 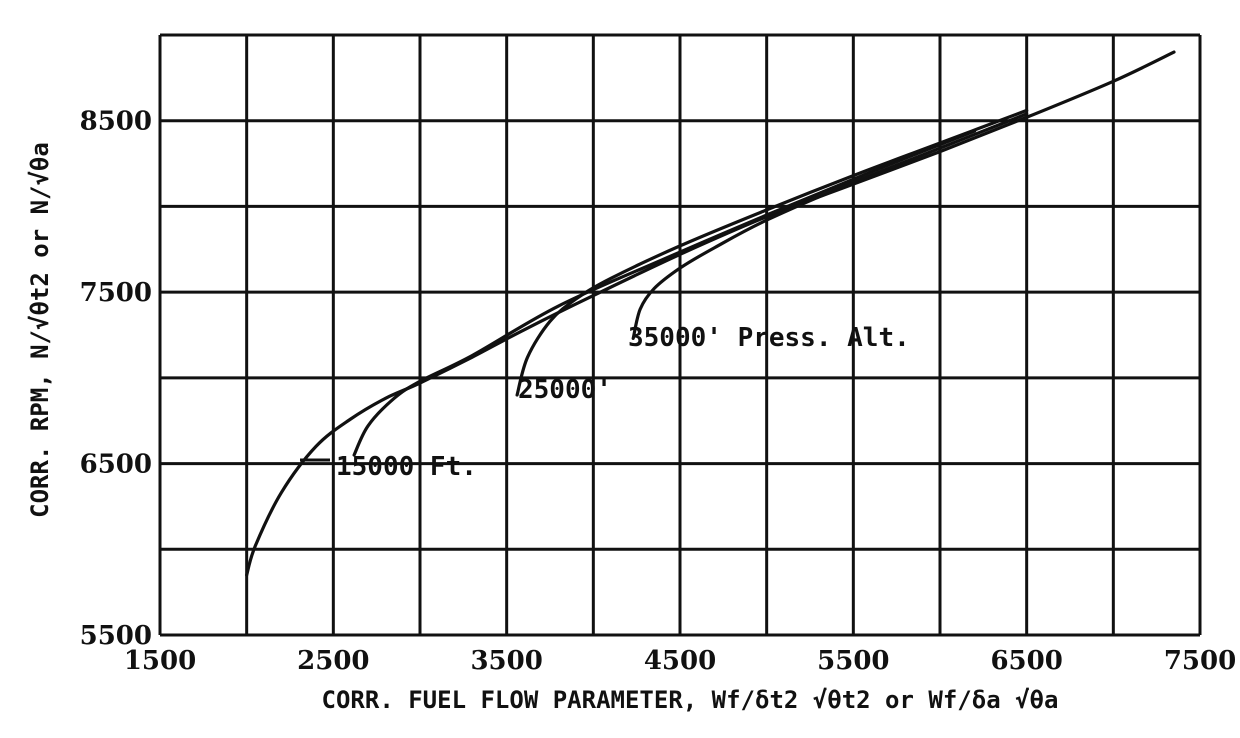 What do you see at coordinates (116, 122) in the screenshot?
I see `y-tick-label: 8500` at bounding box center [116, 122].